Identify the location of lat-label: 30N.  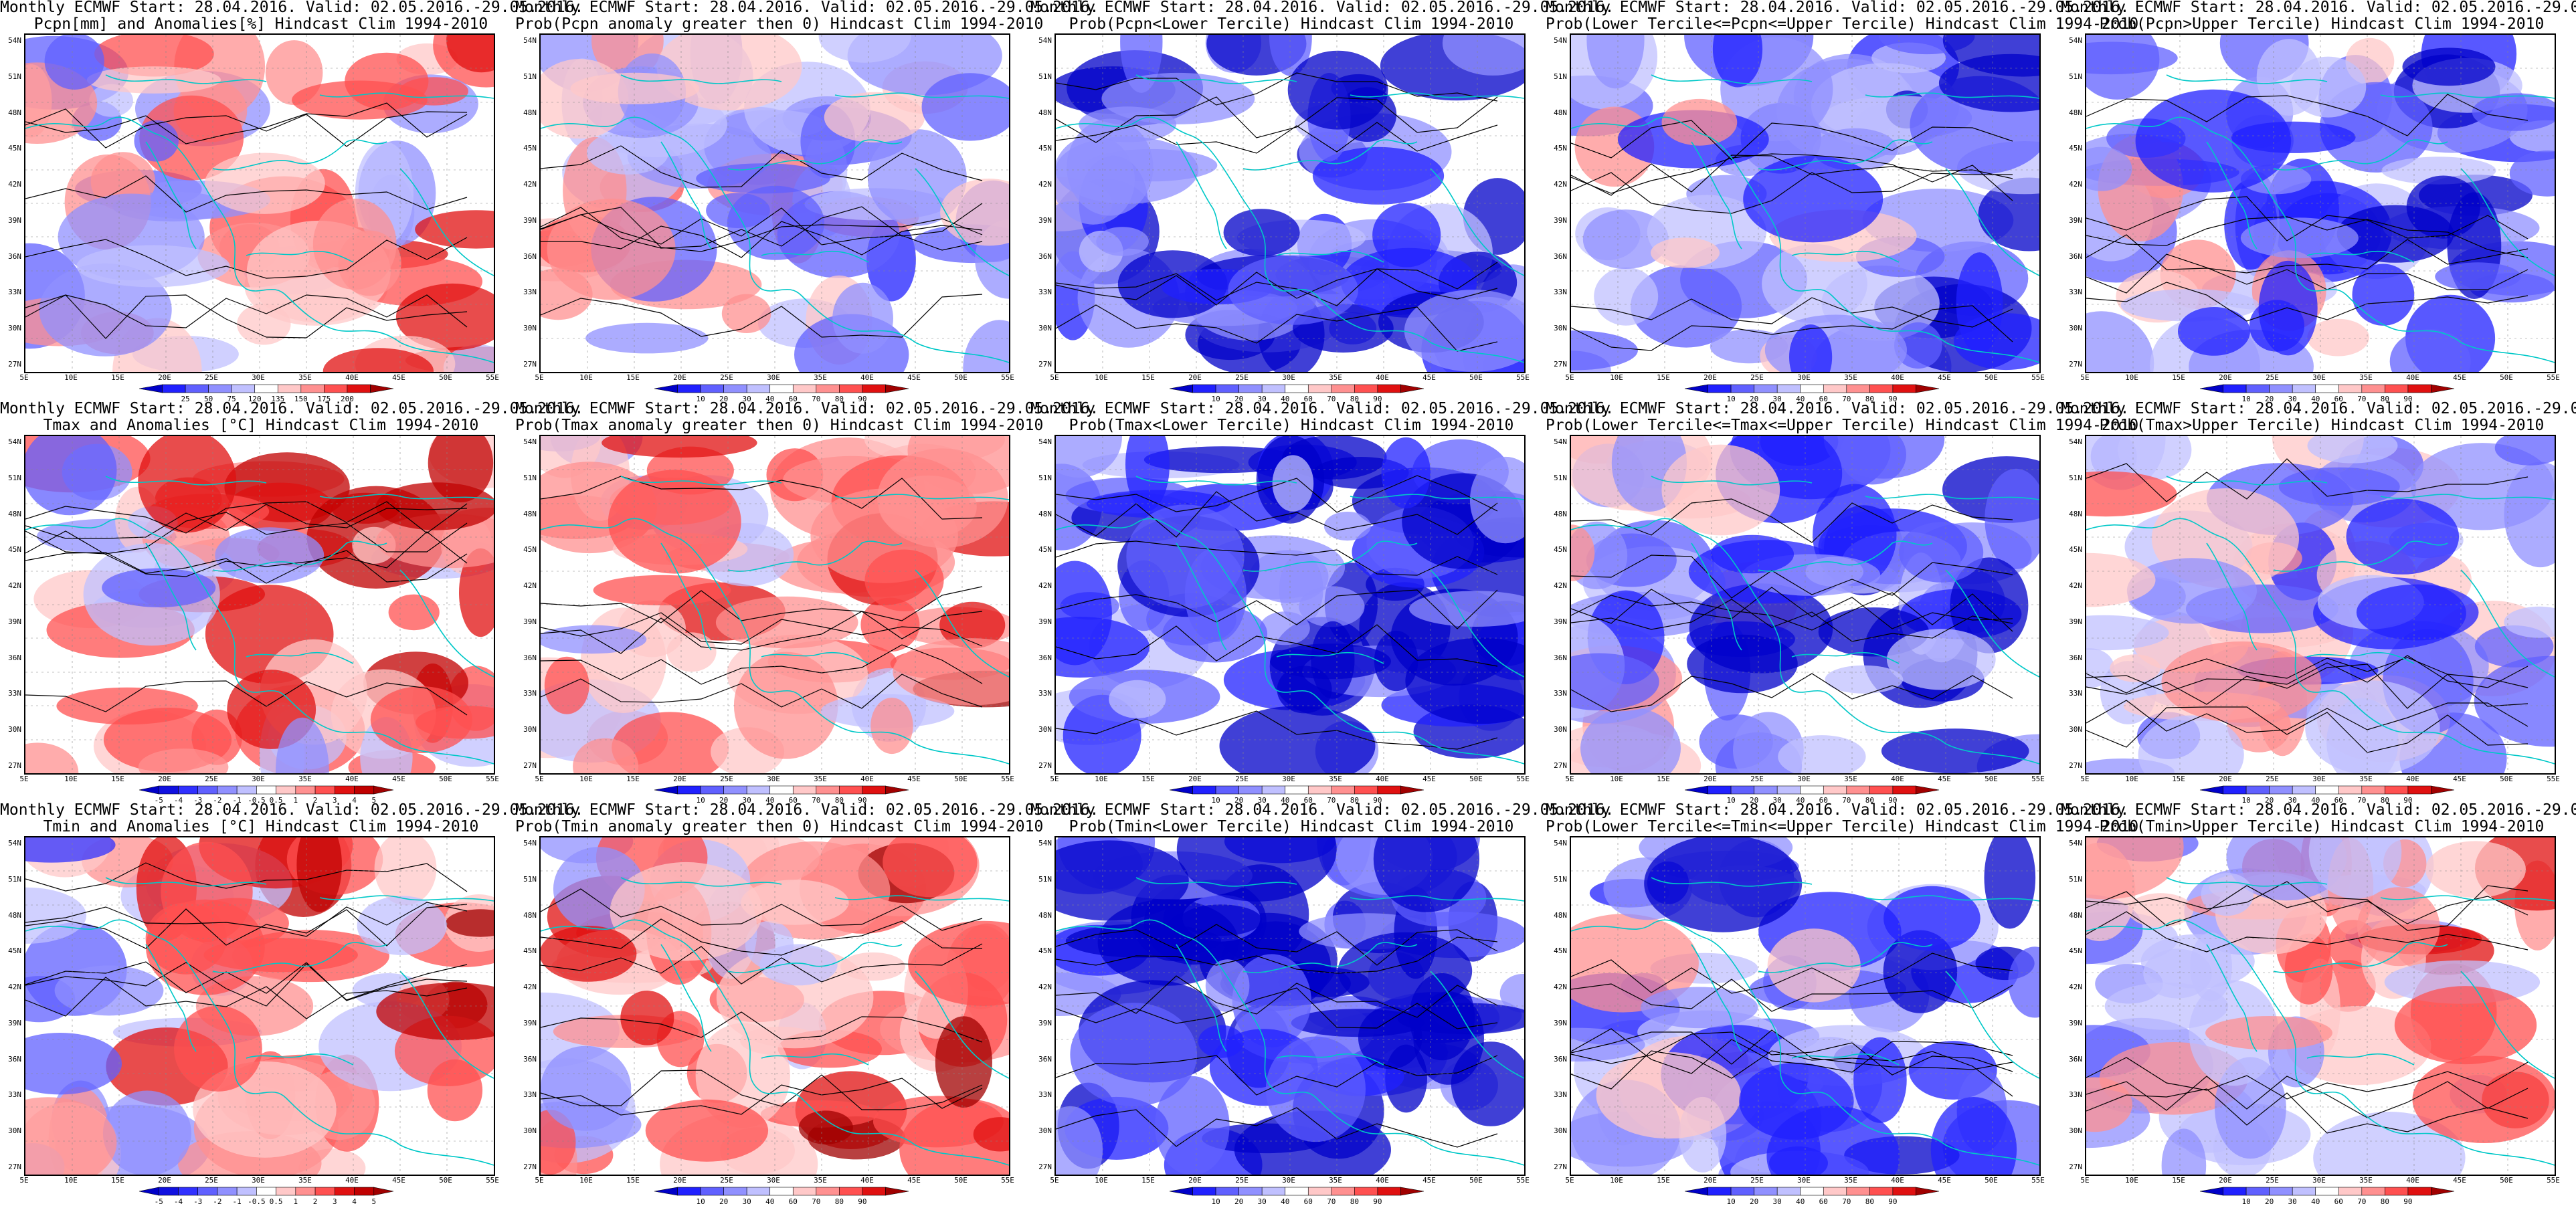
(530, 729).